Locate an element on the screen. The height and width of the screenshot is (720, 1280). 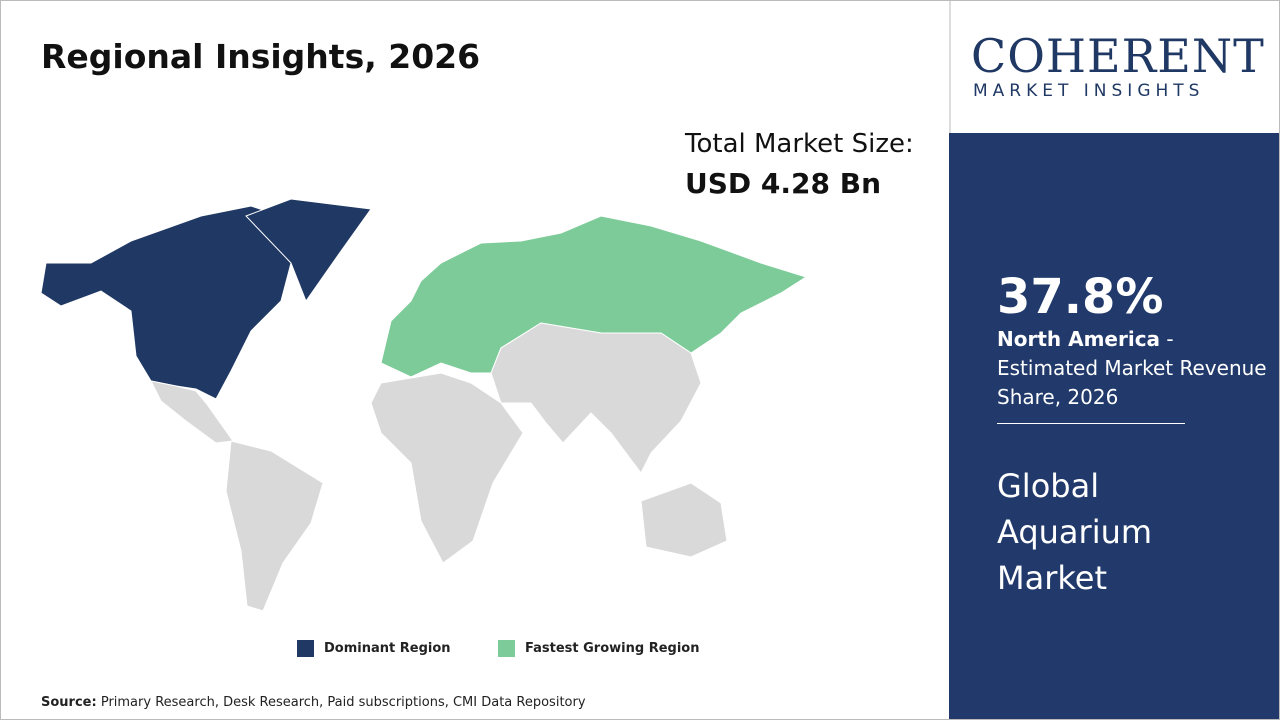
greenland is located at coordinates (308, 250).